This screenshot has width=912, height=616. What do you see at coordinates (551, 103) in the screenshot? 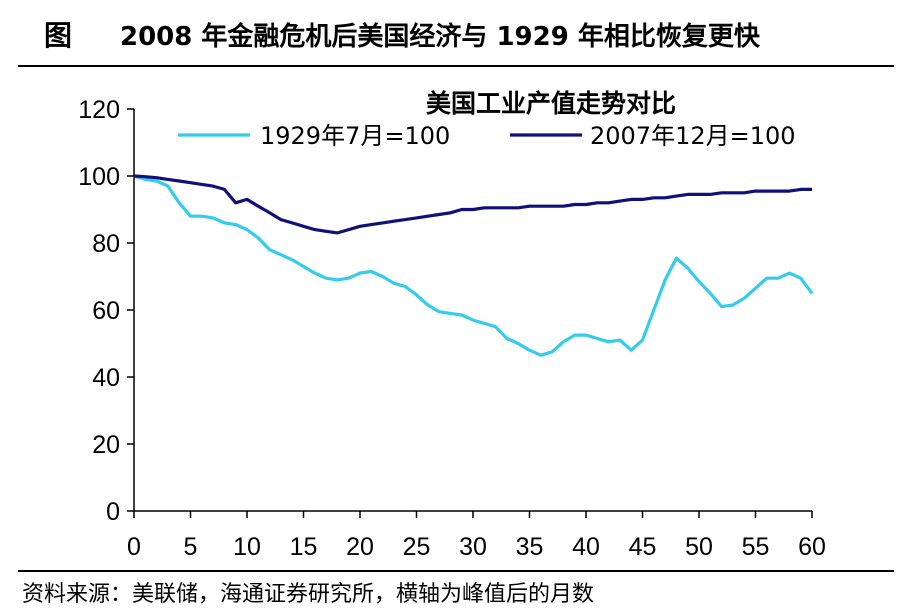
I see `chart-title: 美国工业产值走势对比` at bounding box center [551, 103].